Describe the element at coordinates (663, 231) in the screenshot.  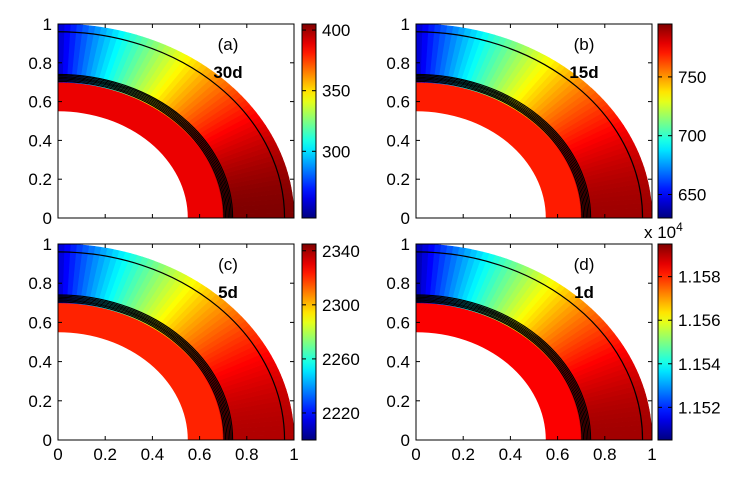
I see `colorbar-multiplier: x 104` at that location.